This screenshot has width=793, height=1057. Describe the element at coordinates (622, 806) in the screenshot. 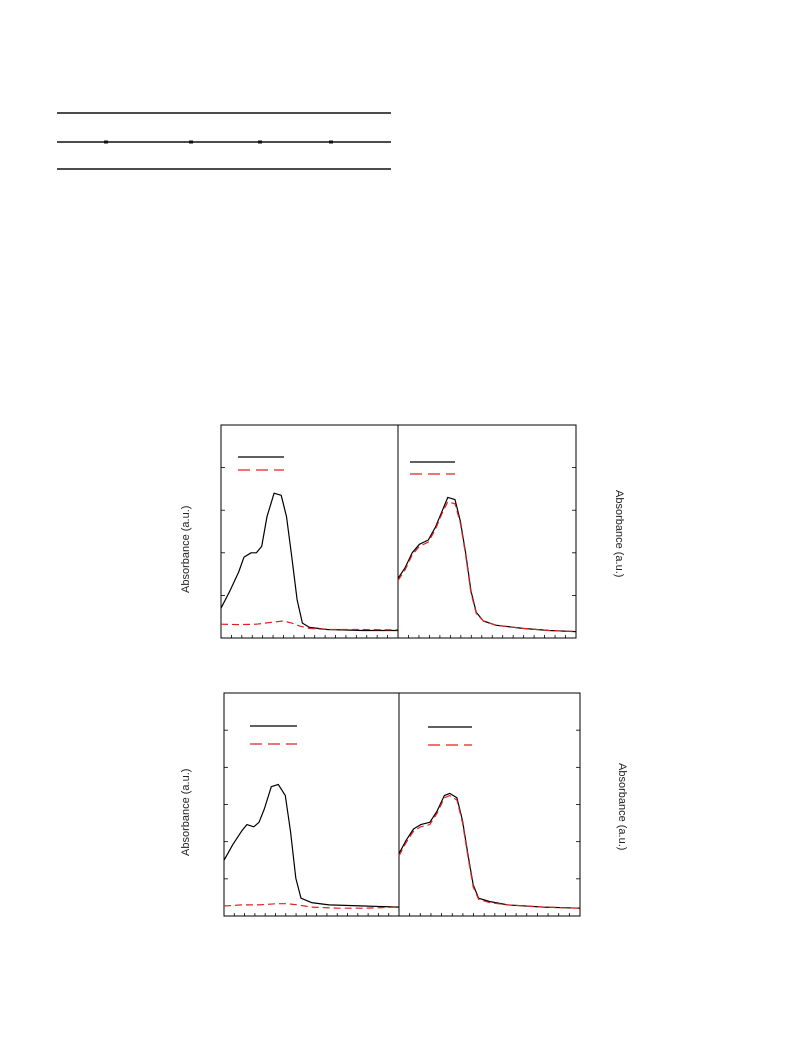

I see `y-axis-label-bottom-right: Absorbance (a.u.)` at that location.